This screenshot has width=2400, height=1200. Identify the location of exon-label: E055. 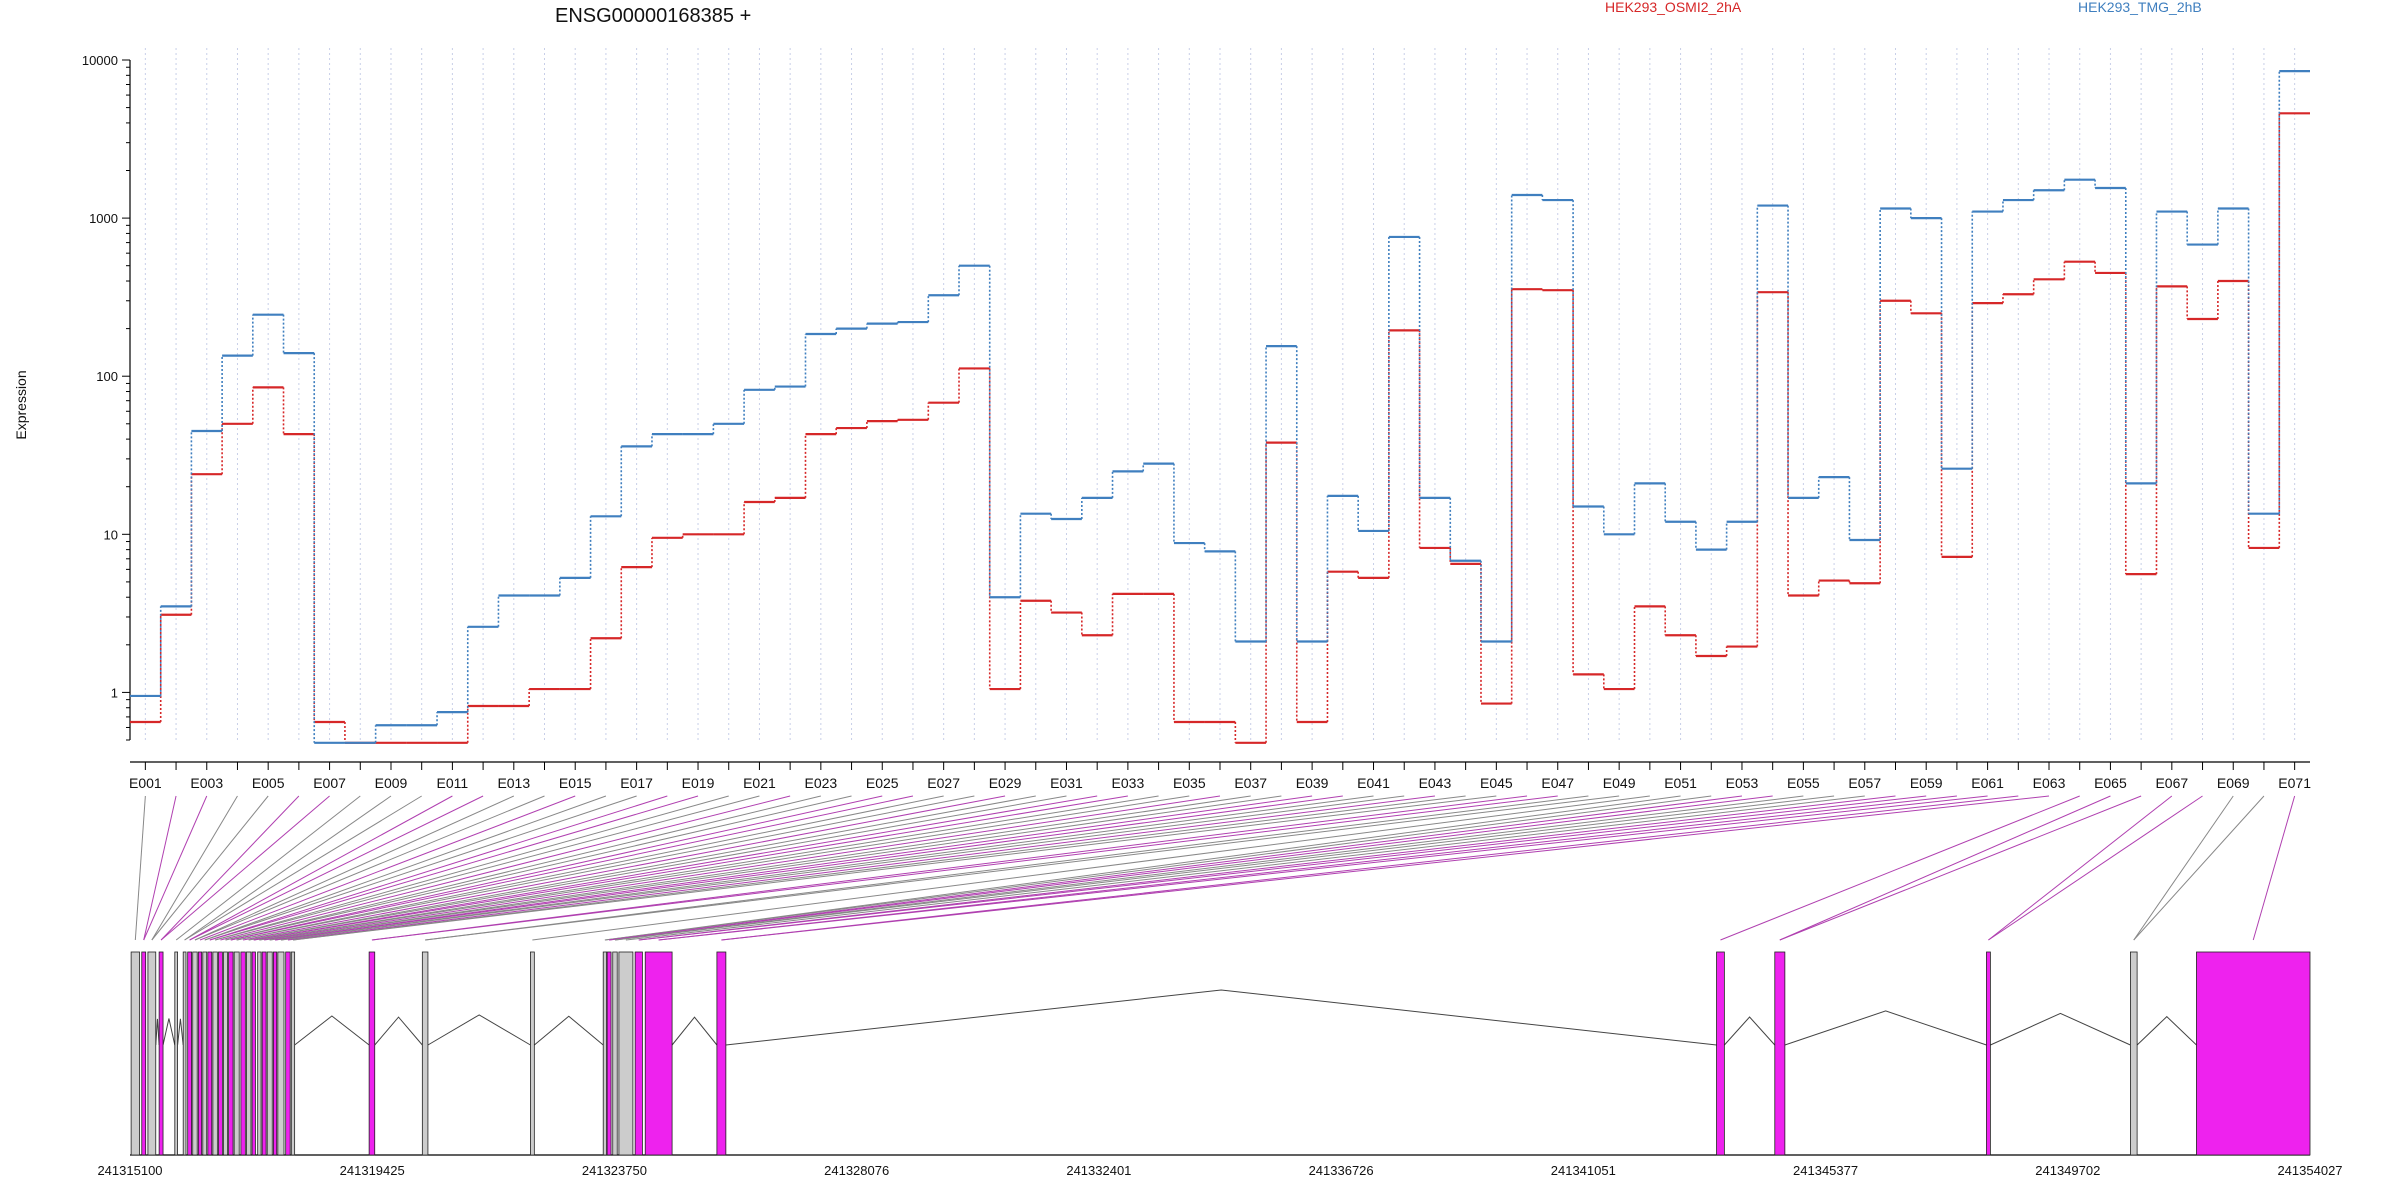
(1803, 783).